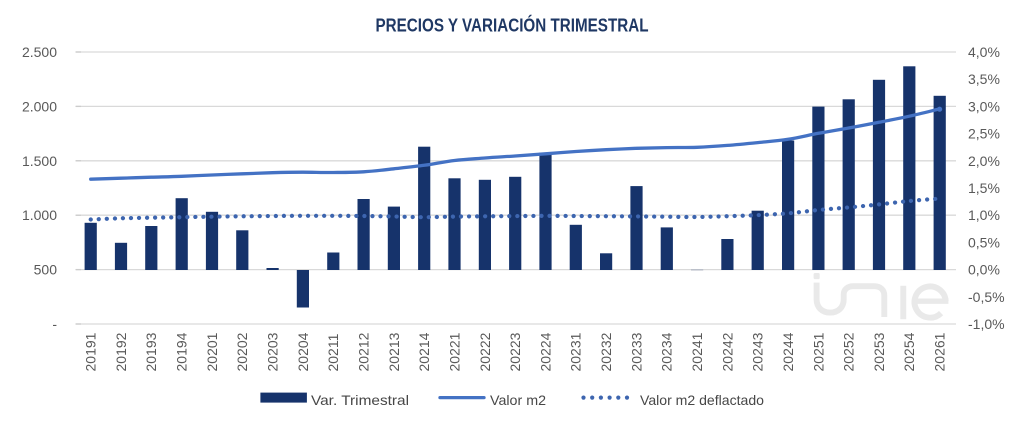 Image resolution: width=1024 pixels, height=429 pixels. I want to click on svg-text: 20193, so click(151, 351).